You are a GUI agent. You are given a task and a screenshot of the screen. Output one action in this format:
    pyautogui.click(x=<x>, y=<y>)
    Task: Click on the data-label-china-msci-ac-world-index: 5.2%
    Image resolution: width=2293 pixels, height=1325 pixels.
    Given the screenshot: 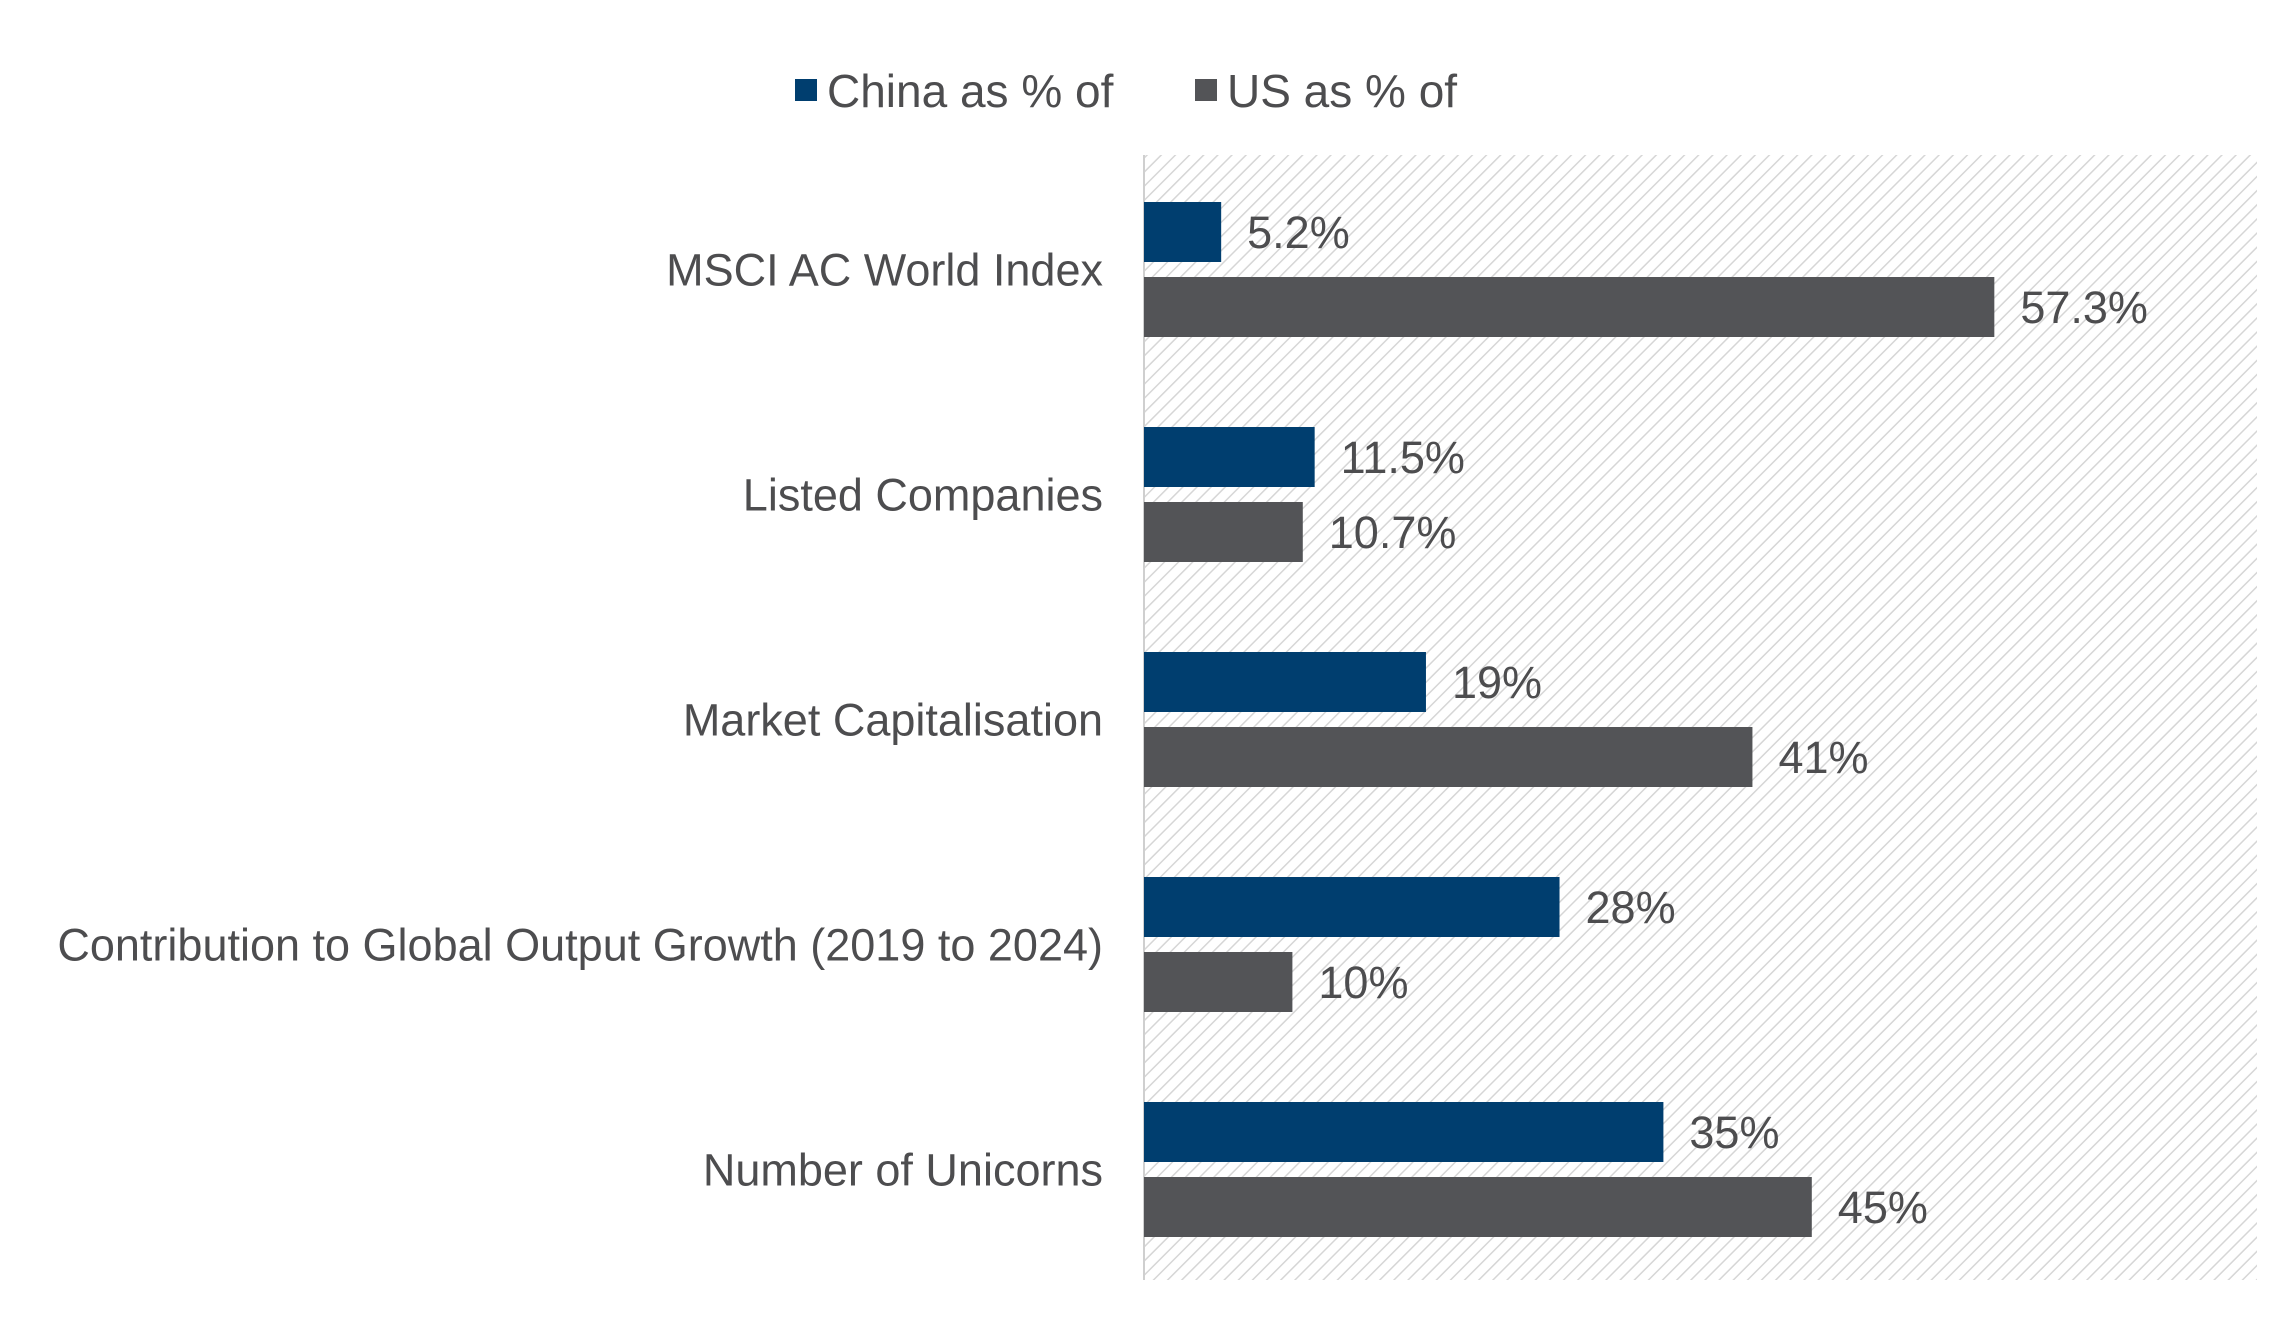 What is the action you would take?
    pyautogui.click(x=1298, y=232)
    